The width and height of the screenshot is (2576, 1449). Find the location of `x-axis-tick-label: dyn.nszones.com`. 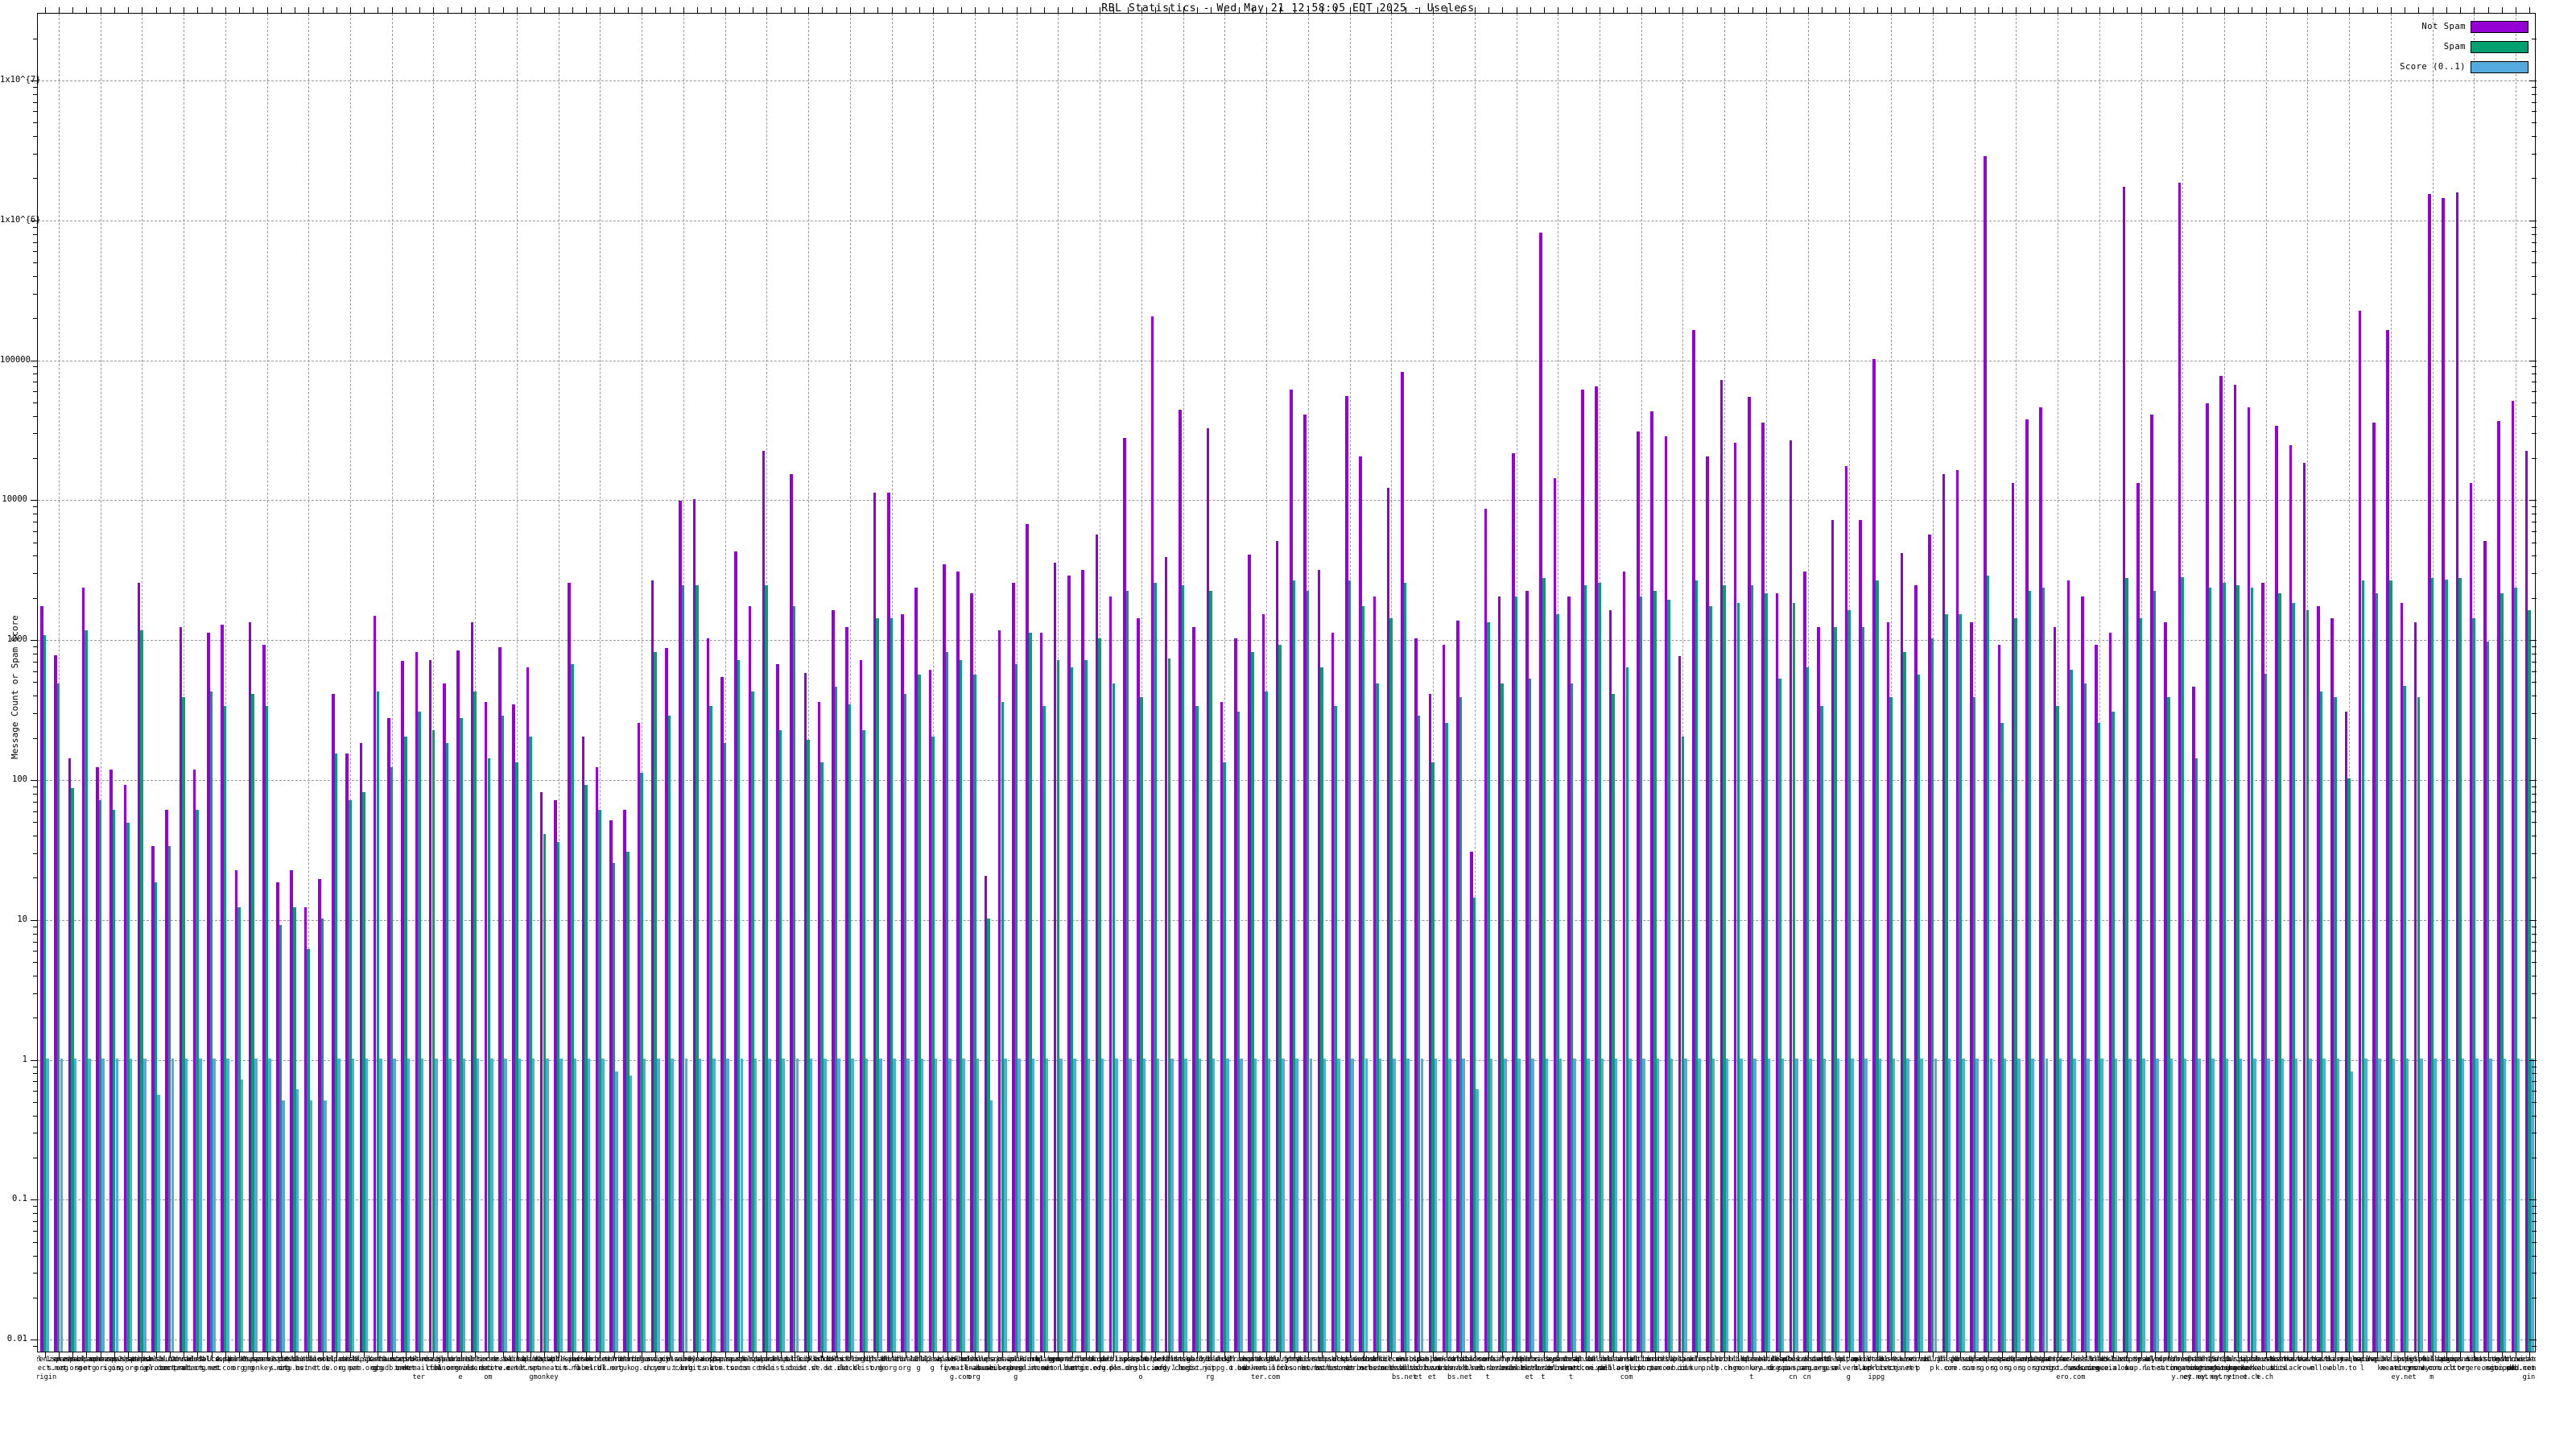

x-axis-tick-label: dyn.nszones.com is located at coordinates (2168, 1364).